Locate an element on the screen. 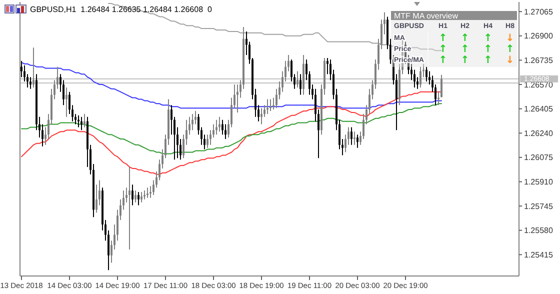 The width and height of the screenshot is (560, 294). y-tick-label: 1.27065 is located at coordinates (539, 11).